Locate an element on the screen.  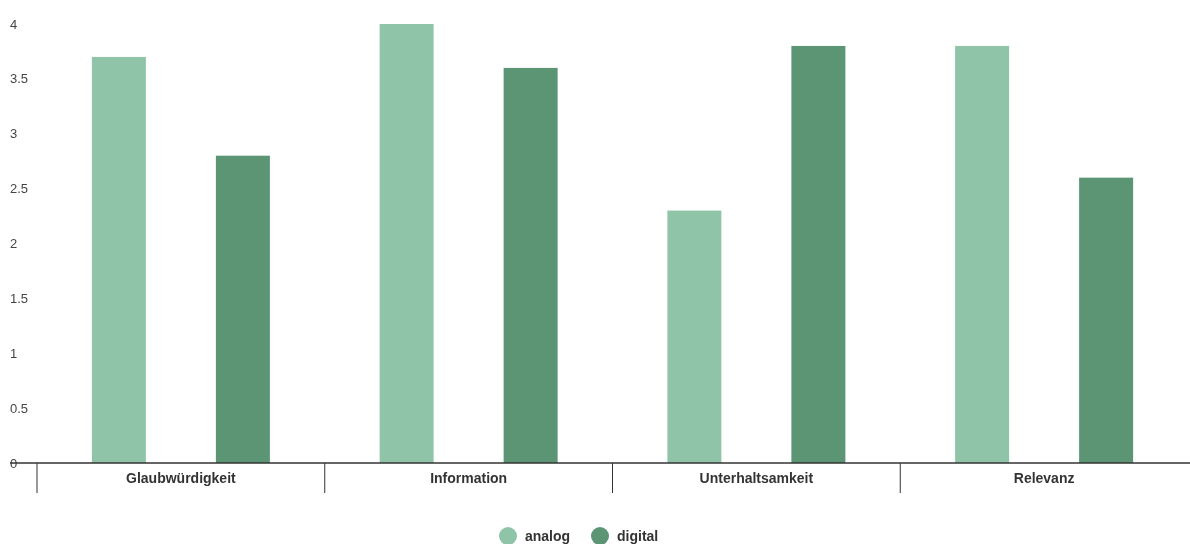
y-tick-label: 3.5 is located at coordinates (19, 79).